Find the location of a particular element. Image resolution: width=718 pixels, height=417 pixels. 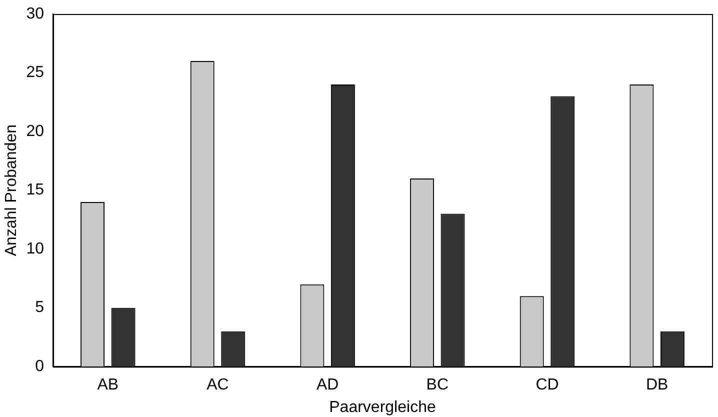

x-tick-label: AB is located at coordinates (108, 385).